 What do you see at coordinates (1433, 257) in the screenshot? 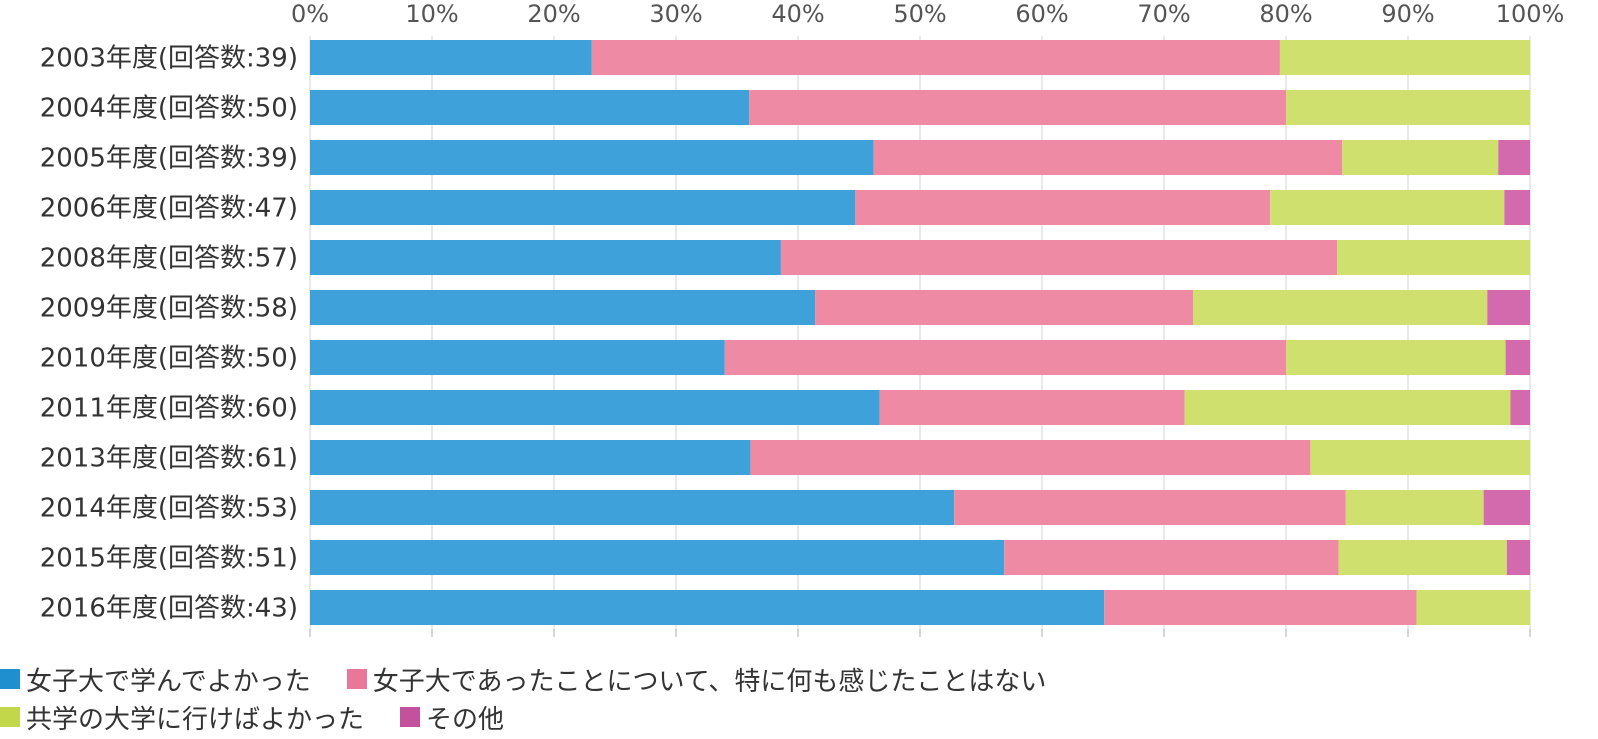
I see `bar-segment-2008-s3` at bounding box center [1433, 257].